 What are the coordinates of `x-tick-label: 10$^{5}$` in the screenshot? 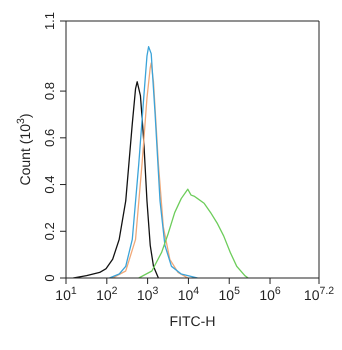 It's located at (229, 294).